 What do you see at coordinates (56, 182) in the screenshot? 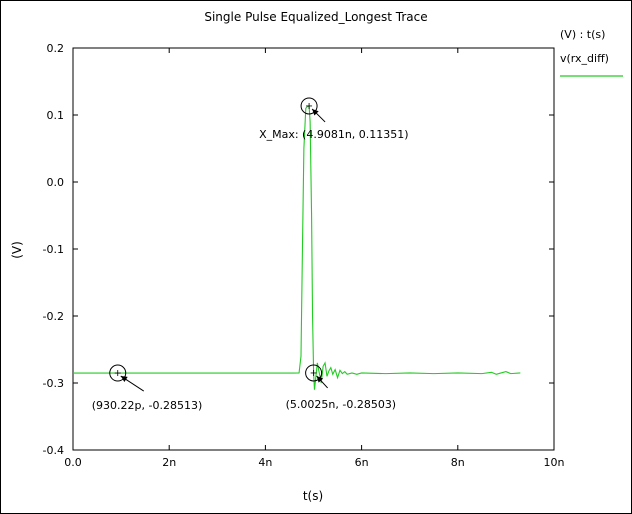
I see `y-tick-label: 0.0` at bounding box center [56, 182].